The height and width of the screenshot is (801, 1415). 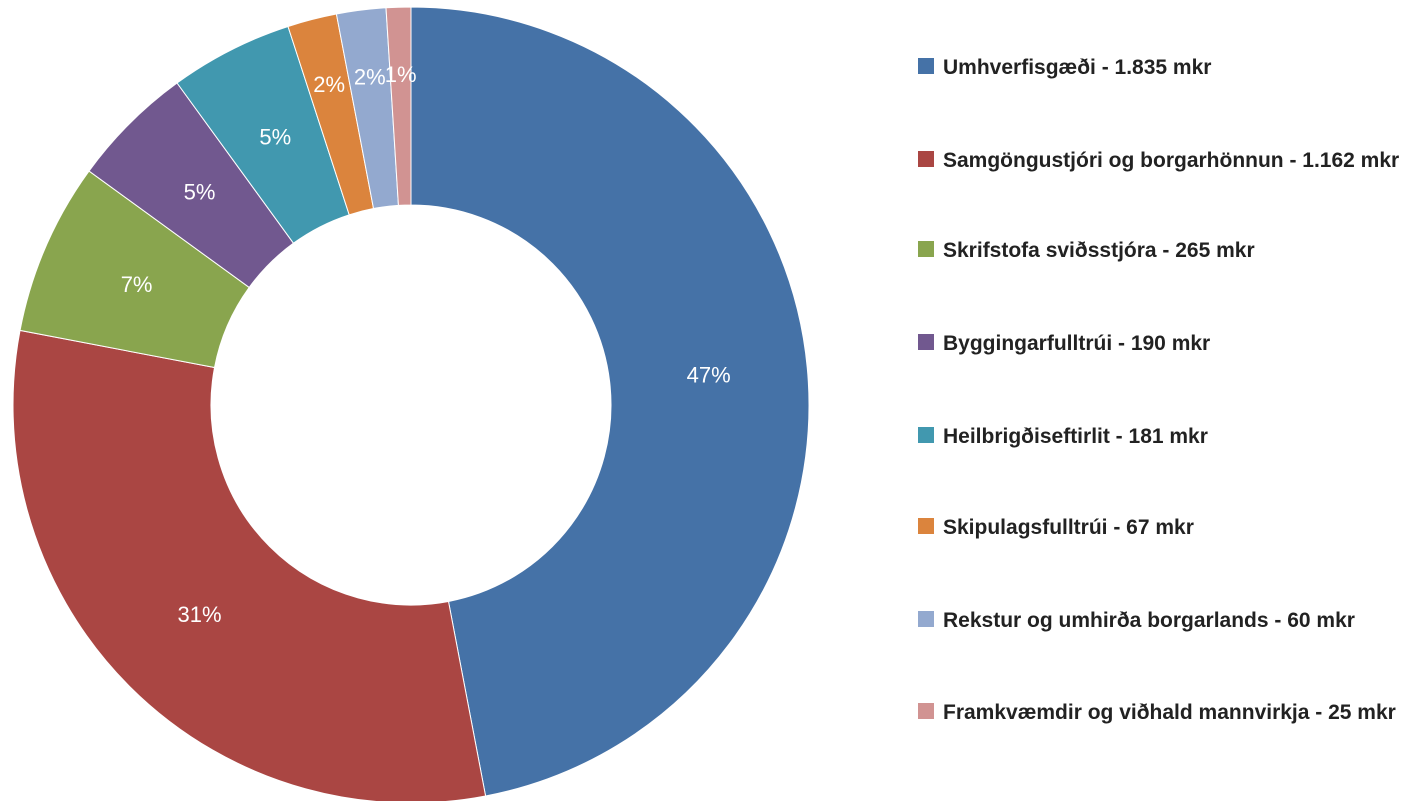 What do you see at coordinates (137, 284) in the screenshot?
I see `data-label: 7%` at bounding box center [137, 284].